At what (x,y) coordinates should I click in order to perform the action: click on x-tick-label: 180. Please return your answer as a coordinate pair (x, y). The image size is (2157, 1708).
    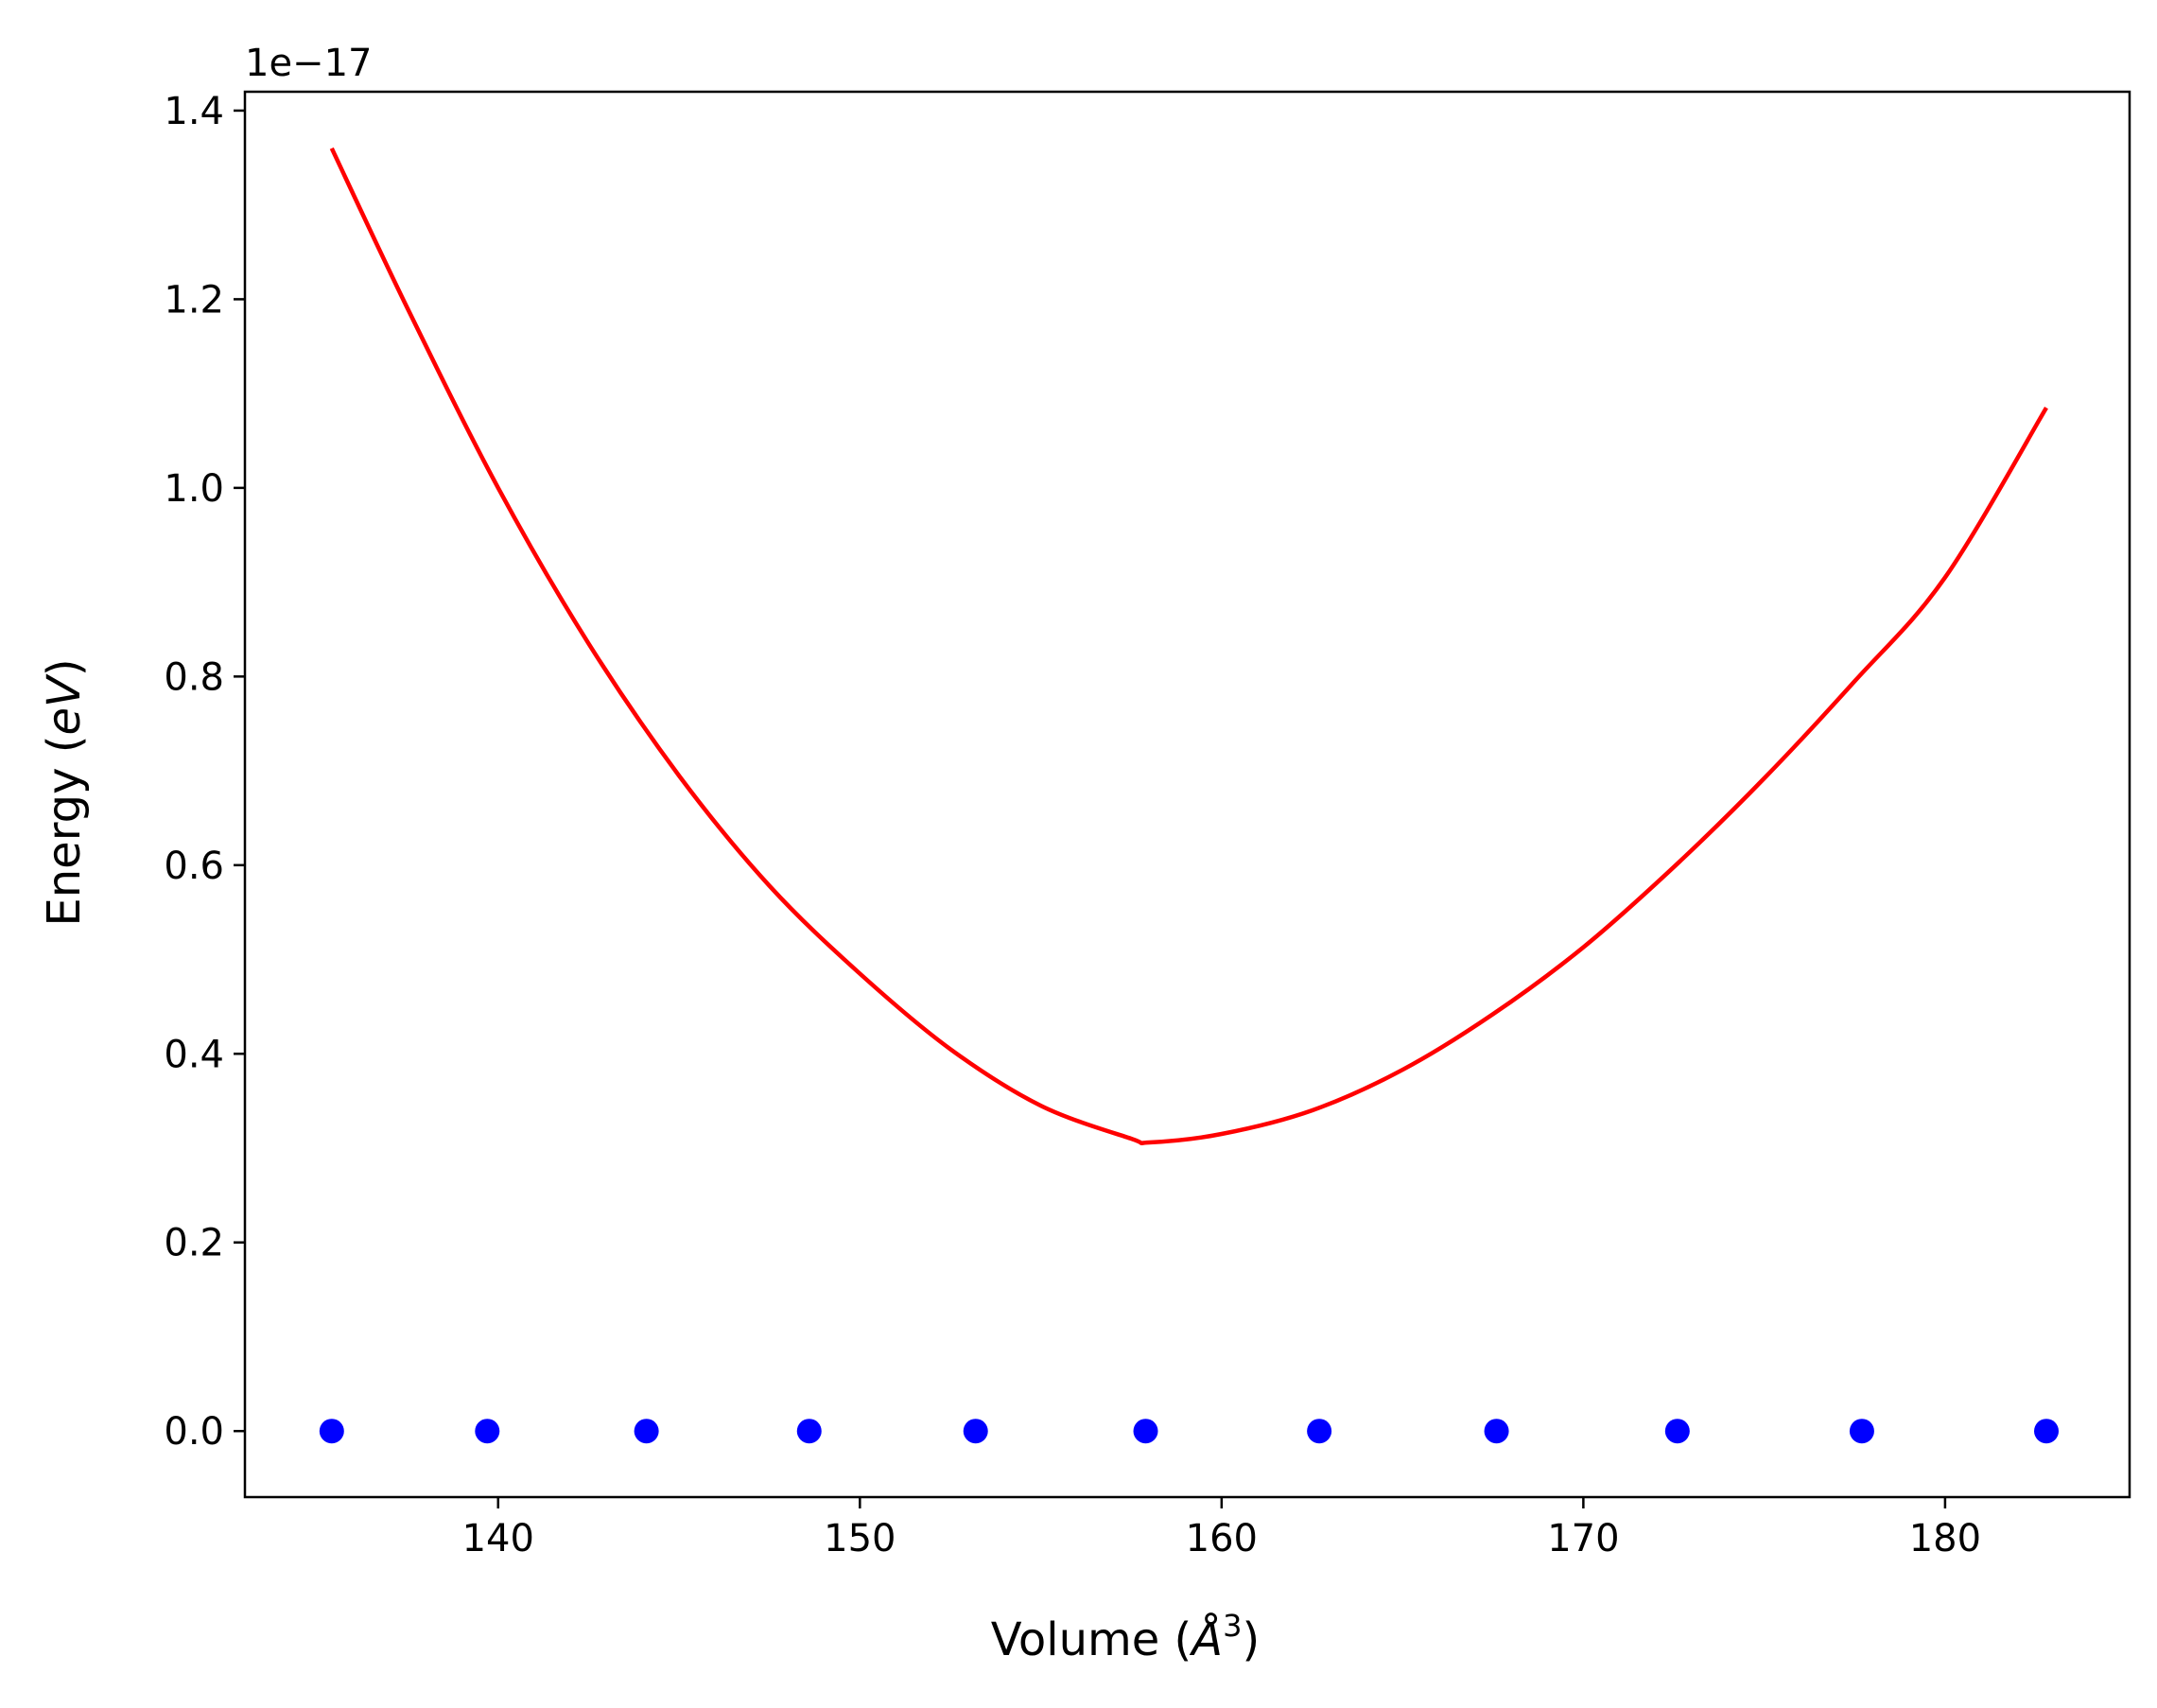
    Looking at the image, I should click on (1945, 1538).